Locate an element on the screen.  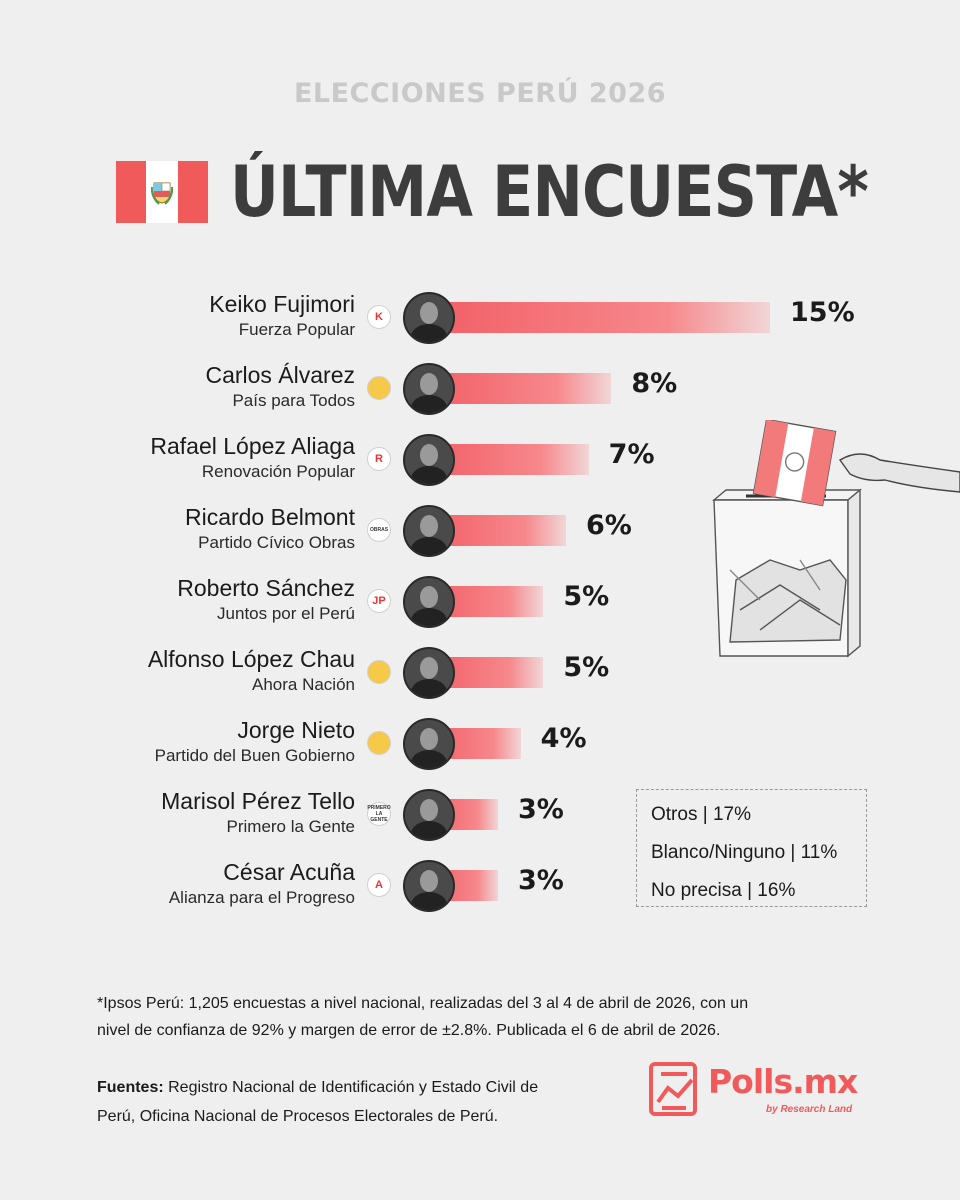
candidate-text: Keiko Fujimori Fuerza Popular is located at coordinates (282, 316).